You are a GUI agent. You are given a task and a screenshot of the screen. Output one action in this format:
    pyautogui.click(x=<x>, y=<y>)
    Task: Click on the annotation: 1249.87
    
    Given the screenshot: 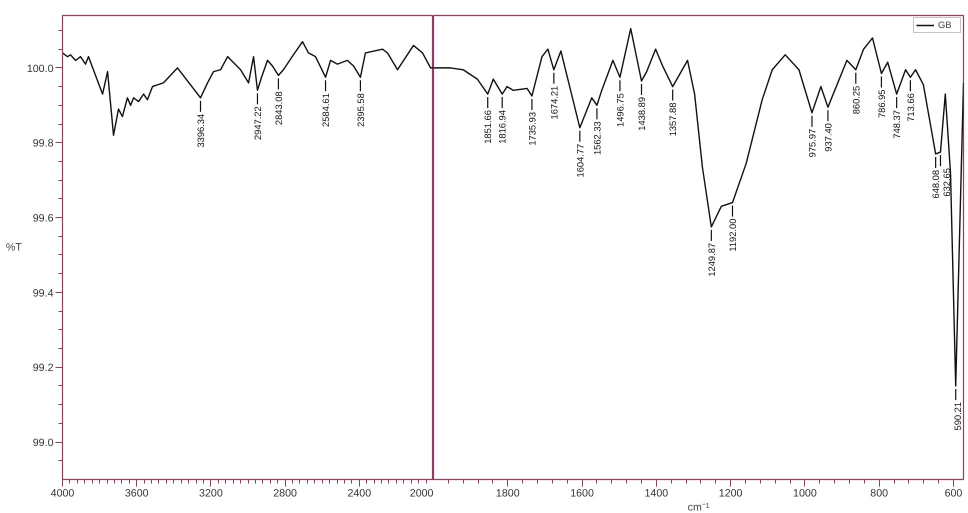 What is the action you would take?
    pyautogui.click(x=711, y=259)
    